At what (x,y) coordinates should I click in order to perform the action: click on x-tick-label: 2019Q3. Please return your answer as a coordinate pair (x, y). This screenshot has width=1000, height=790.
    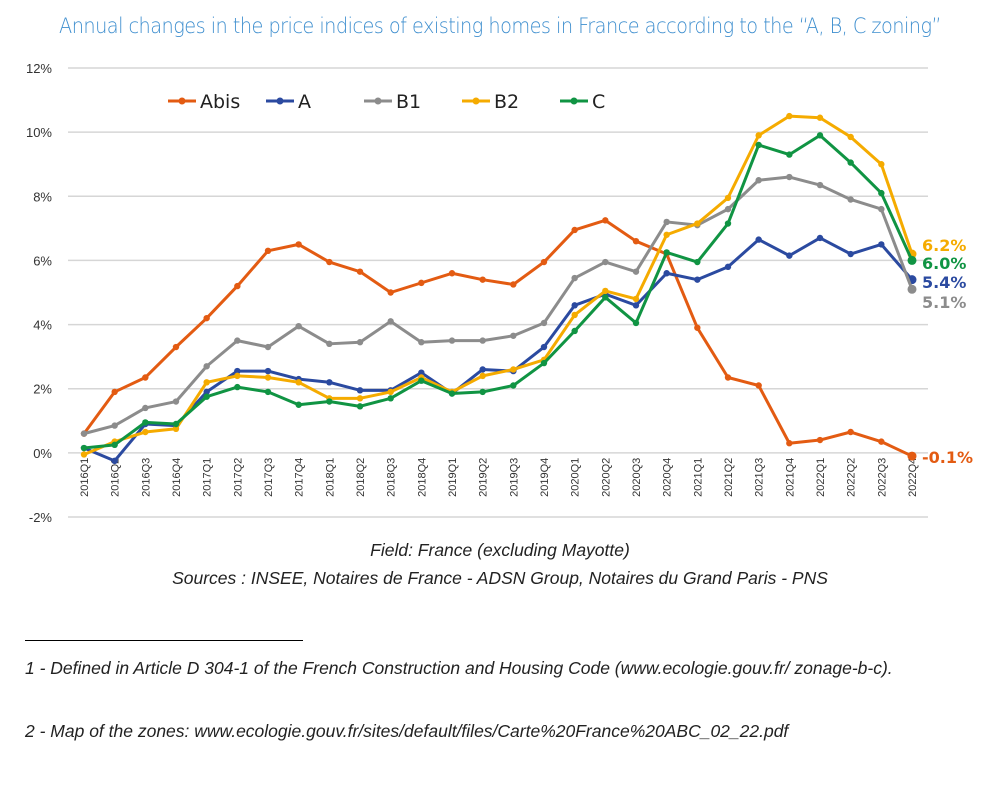
    Looking at the image, I should click on (514, 477).